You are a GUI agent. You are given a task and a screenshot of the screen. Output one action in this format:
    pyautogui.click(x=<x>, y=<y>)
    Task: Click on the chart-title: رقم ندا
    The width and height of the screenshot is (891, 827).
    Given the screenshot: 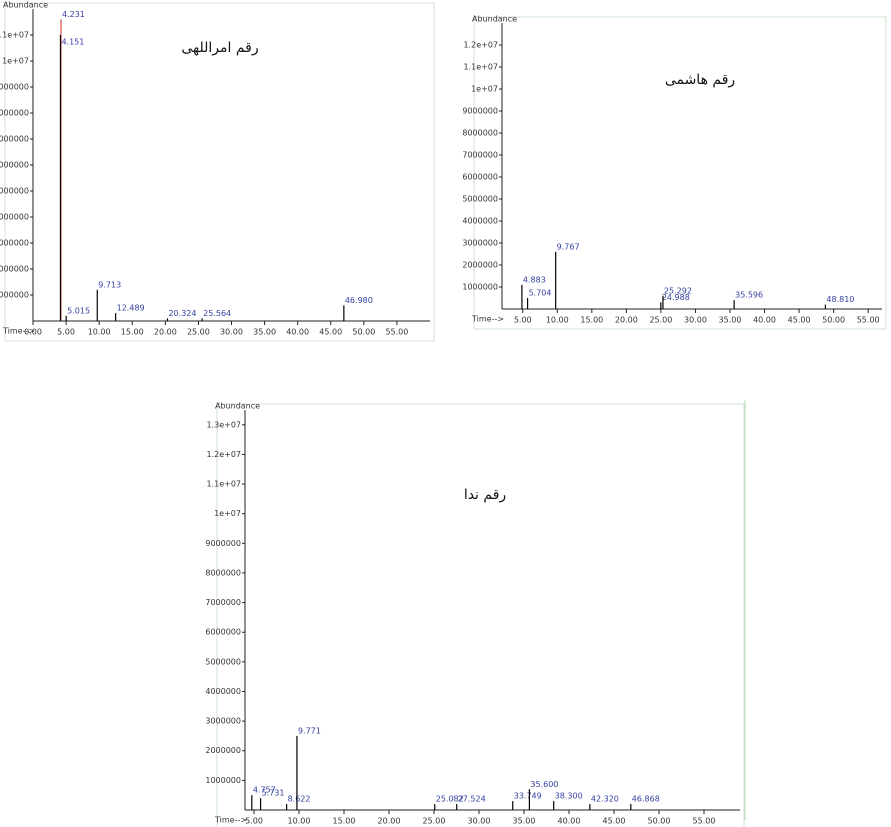 What is the action you would take?
    pyautogui.click(x=485, y=495)
    